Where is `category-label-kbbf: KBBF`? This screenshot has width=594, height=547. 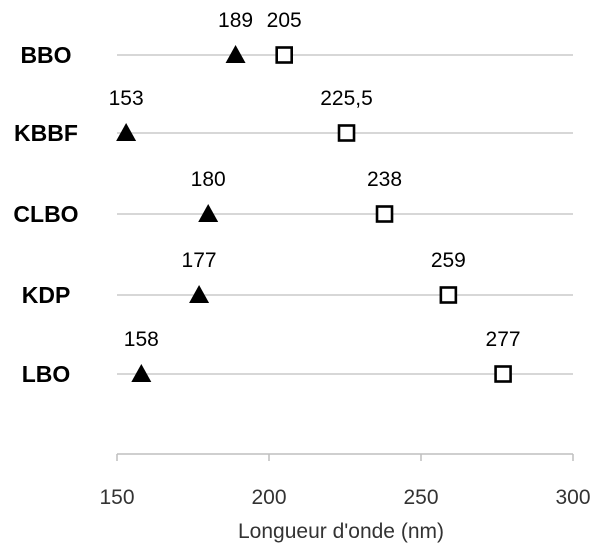 category-label-kbbf: KBBF is located at coordinates (46, 133).